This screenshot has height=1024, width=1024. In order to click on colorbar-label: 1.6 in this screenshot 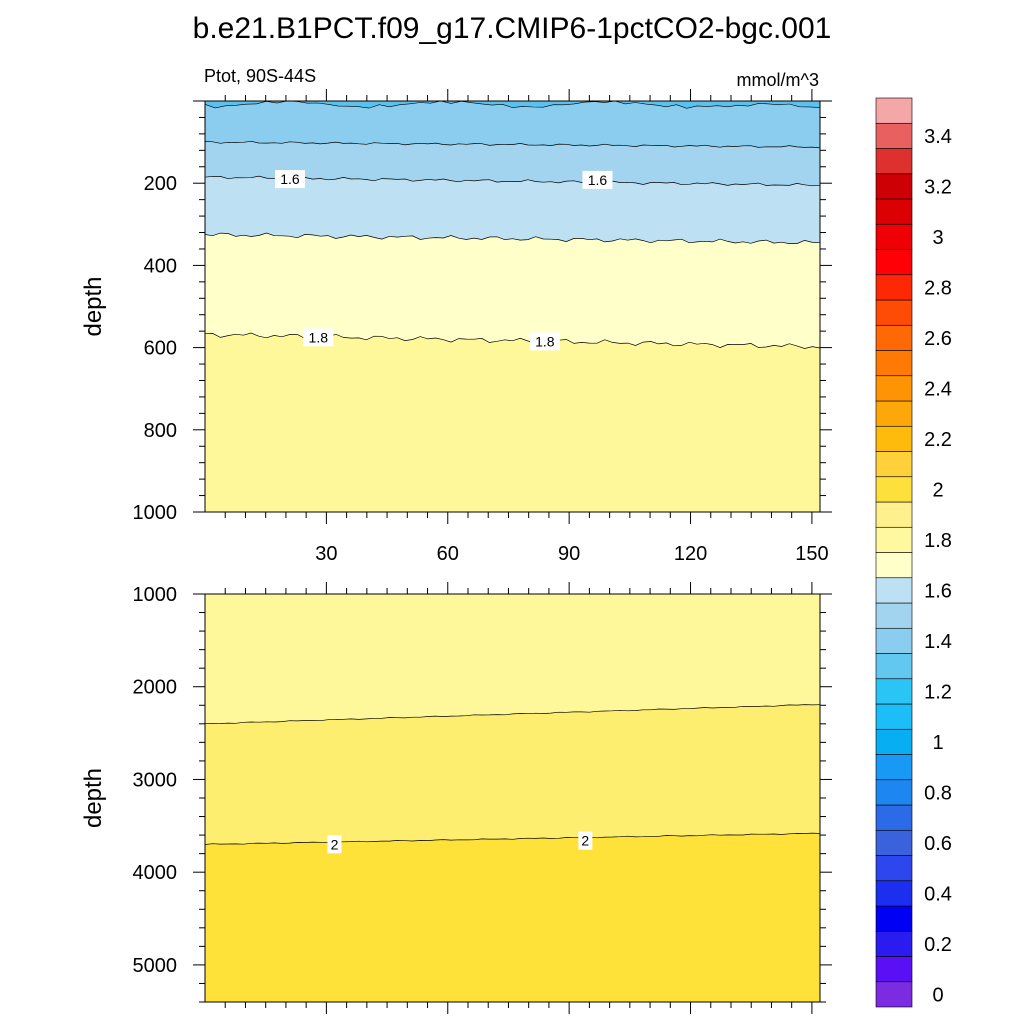, I will do `click(938, 591)`.